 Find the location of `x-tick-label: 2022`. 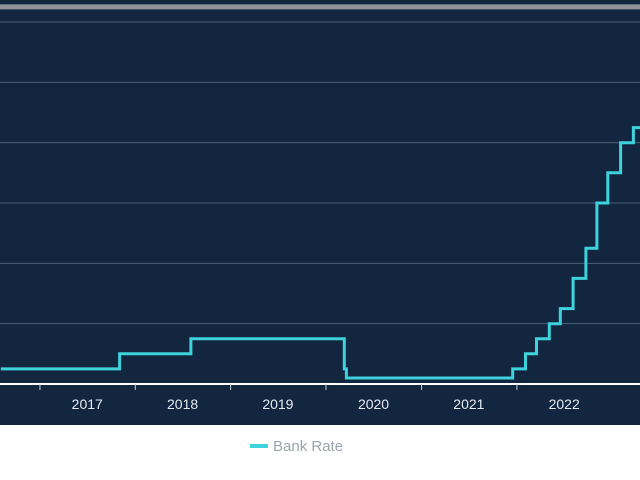

x-tick-label: 2022 is located at coordinates (564, 404).